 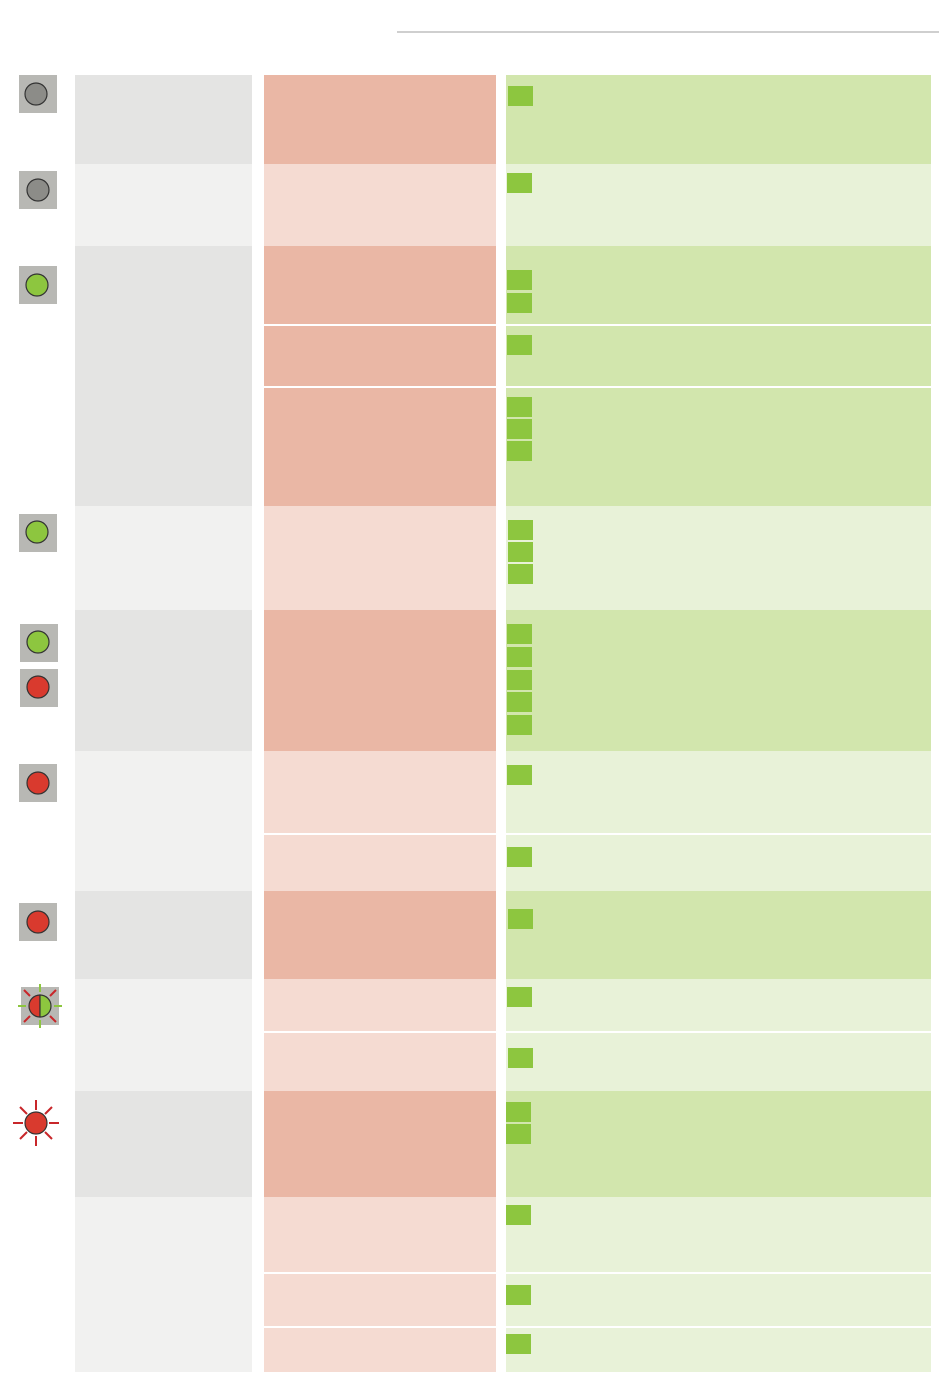 What do you see at coordinates (40, 1006) in the screenshot?
I see `led-red-green-flashing-icon` at bounding box center [40, 1006].